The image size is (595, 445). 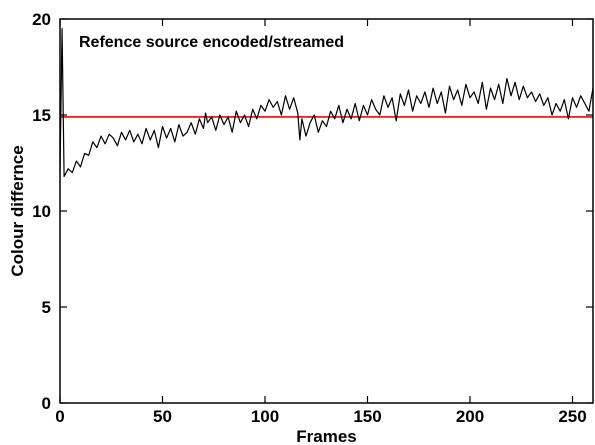 I want to click on x-tick-label-3: 150, so click(x=367, y=416).